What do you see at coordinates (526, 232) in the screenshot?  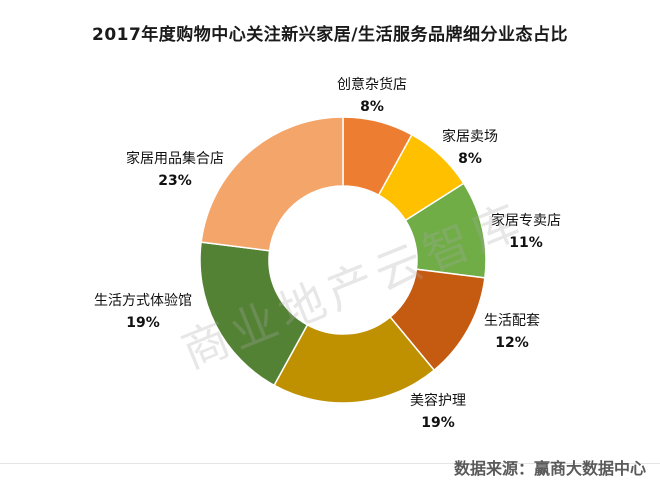 I see `slice-label-2: 家居专卖店 11%` at bounding box center [526, 232].